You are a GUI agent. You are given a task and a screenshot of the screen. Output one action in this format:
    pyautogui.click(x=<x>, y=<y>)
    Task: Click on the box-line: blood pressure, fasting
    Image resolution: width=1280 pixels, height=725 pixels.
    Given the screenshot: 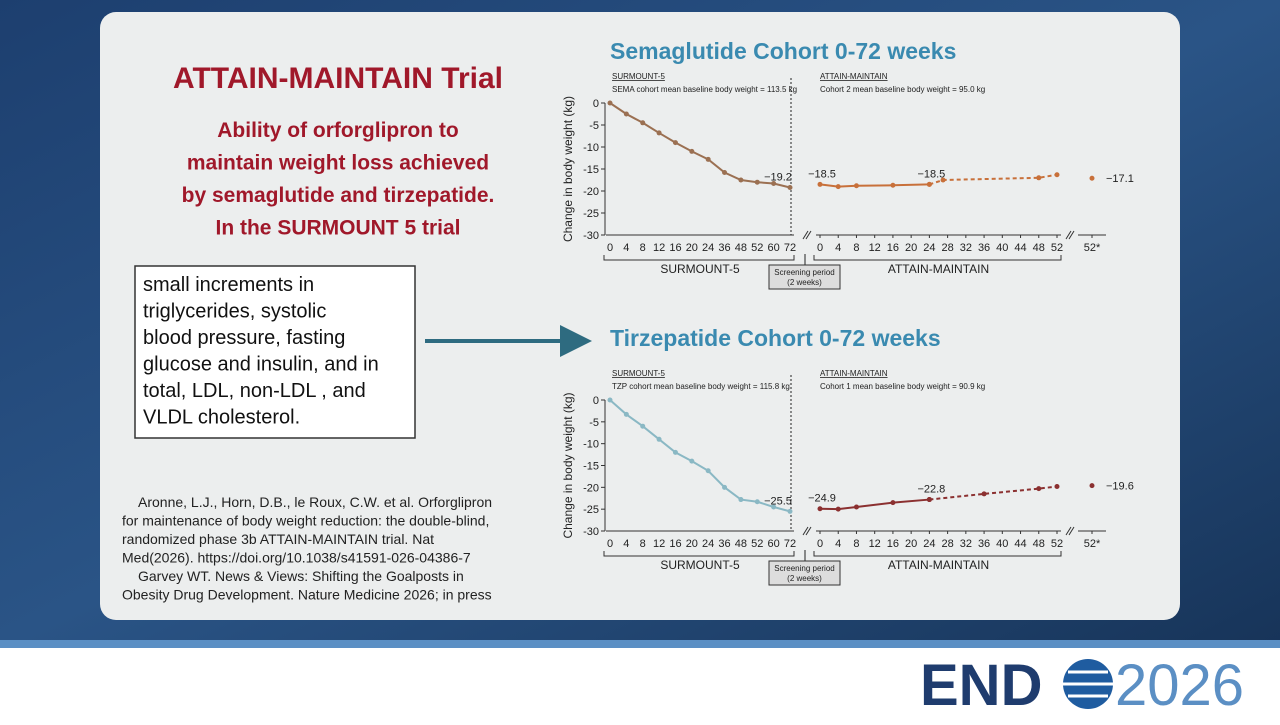 What is the action you would take?
    pyautogui.click(x=244, y=338)
    